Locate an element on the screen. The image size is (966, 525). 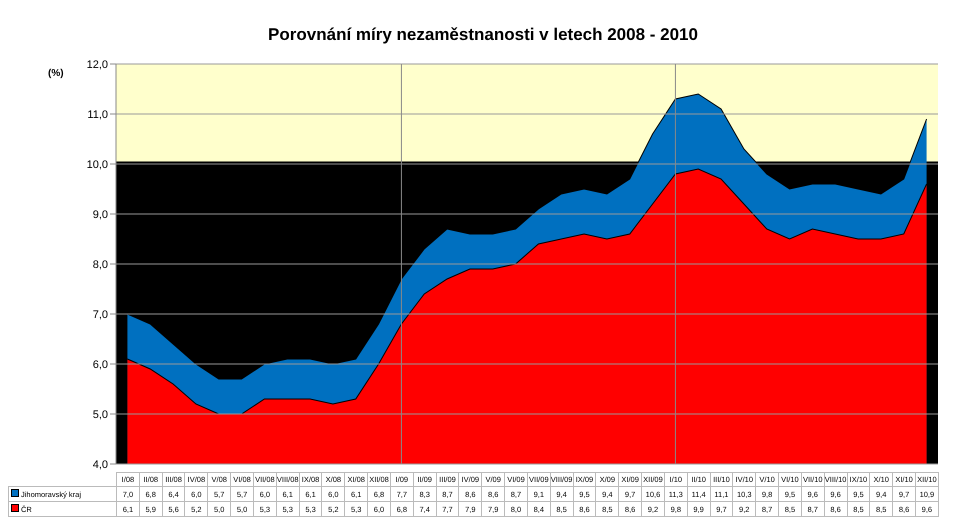
y-tick-label: 12,0 is located at coordinates (97, 64).